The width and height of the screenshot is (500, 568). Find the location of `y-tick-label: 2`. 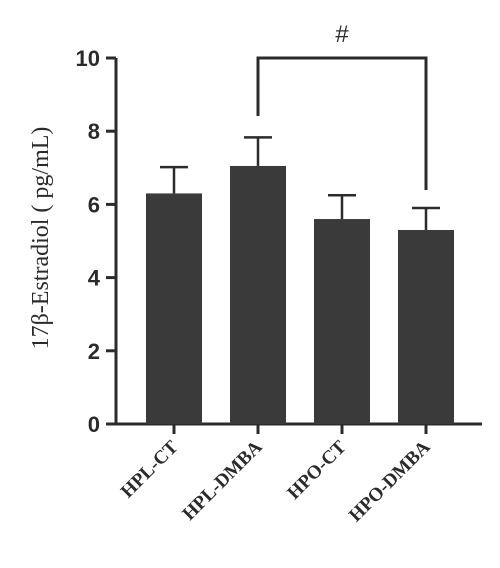

y-tick-label: 2 is located at coordinates (94, 351).